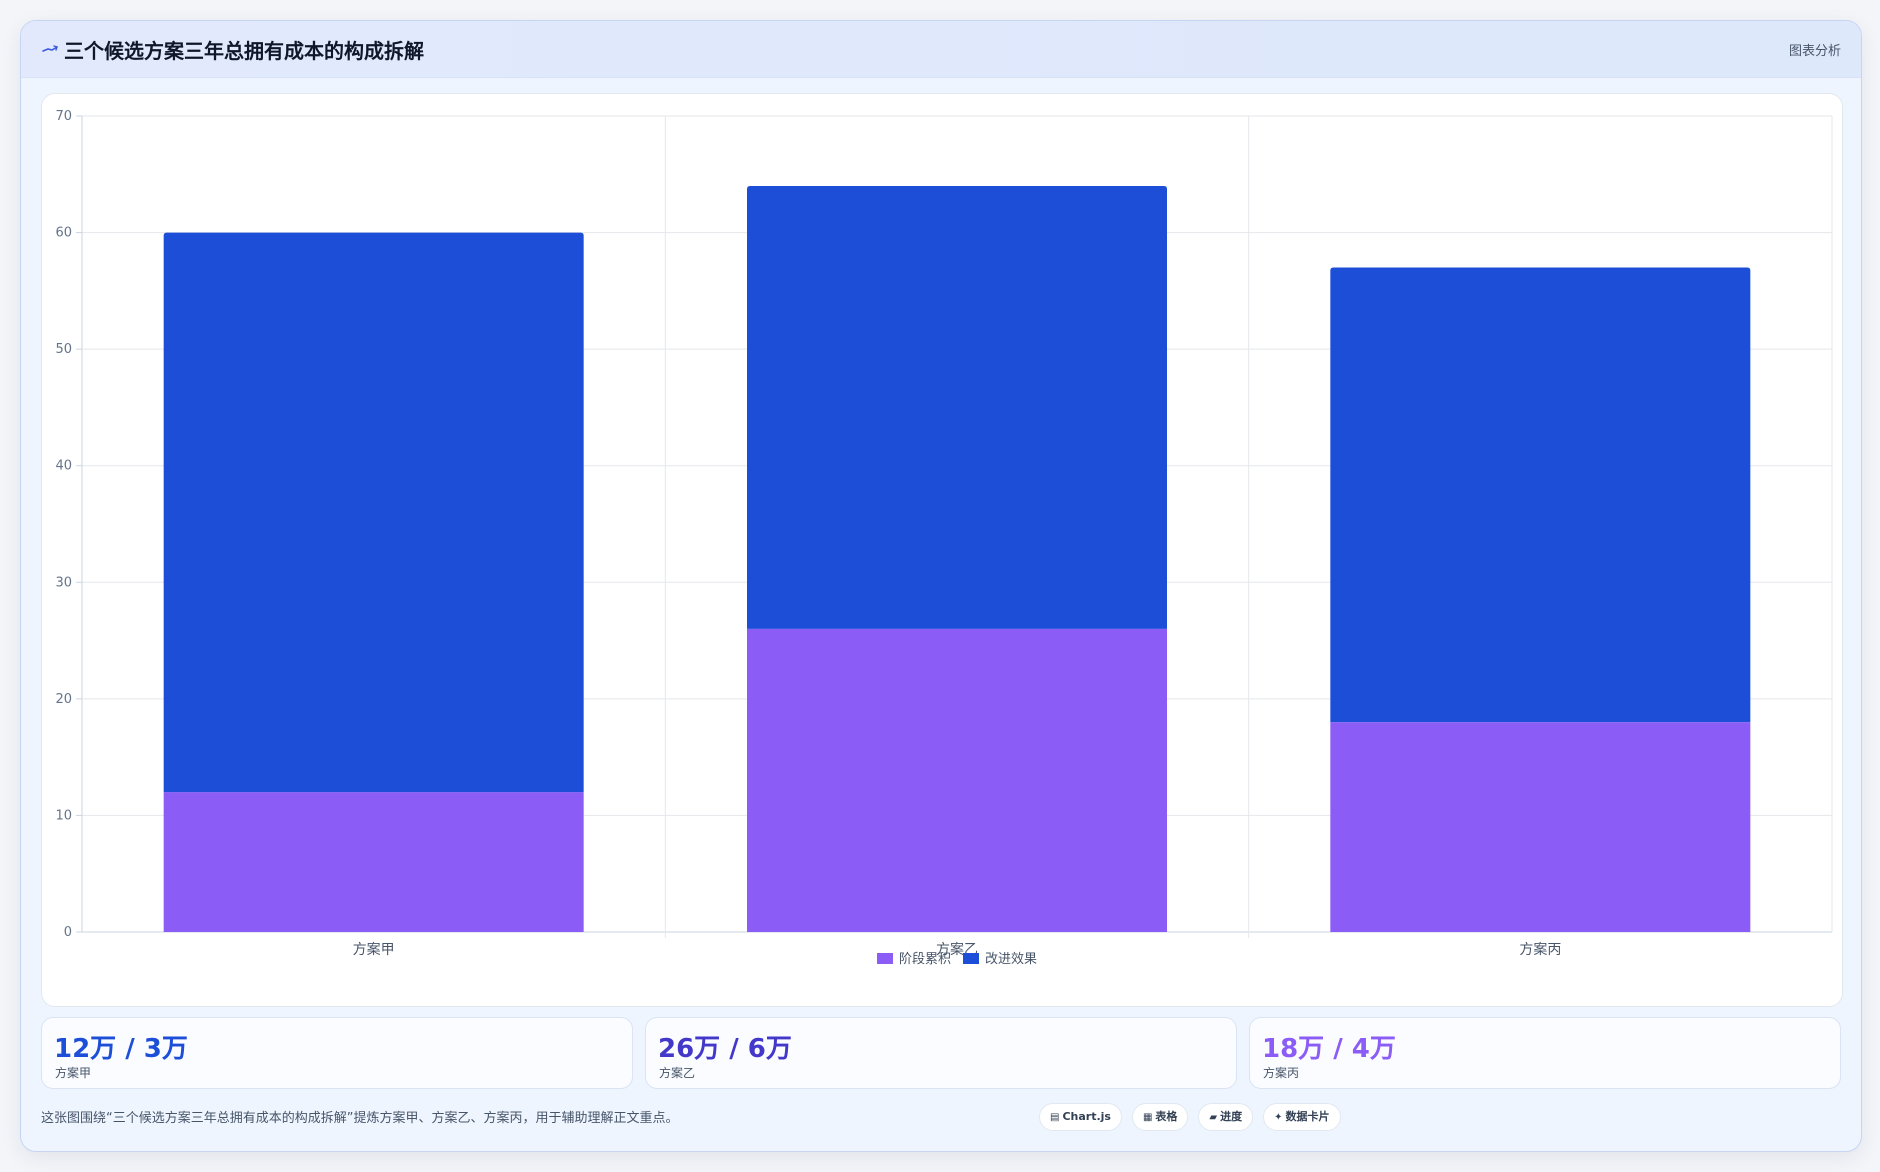  I want to click on legend-label: 改进效果, so click(1011, 959).